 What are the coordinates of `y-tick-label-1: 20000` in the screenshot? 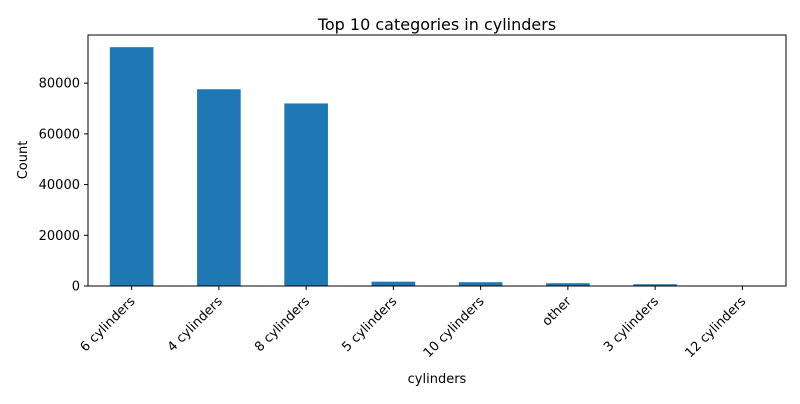 It's located at (59, 236).